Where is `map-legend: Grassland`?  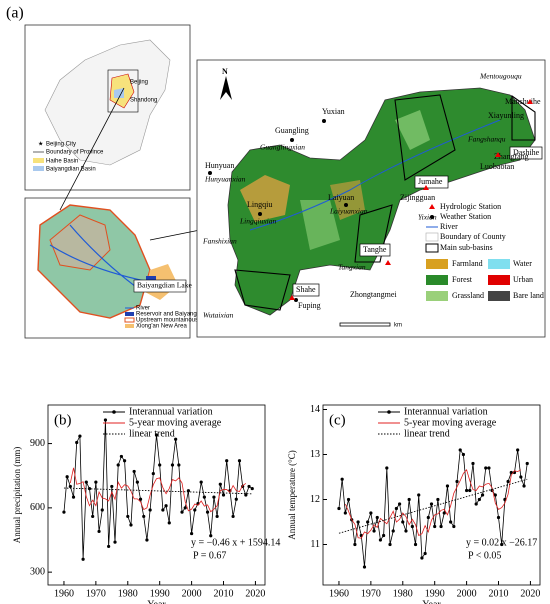
map-legend: Grassland is located at coordinates (468, 295).